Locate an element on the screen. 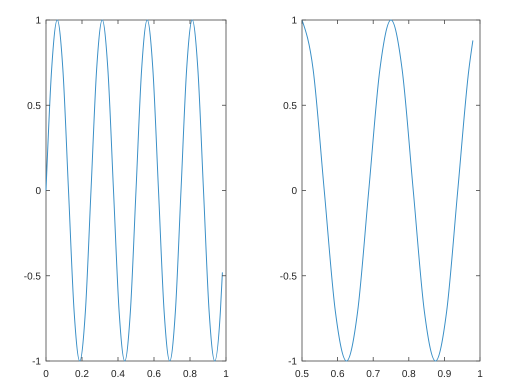  x-tick-label: 0.9 is located at coordinates (444, 374).